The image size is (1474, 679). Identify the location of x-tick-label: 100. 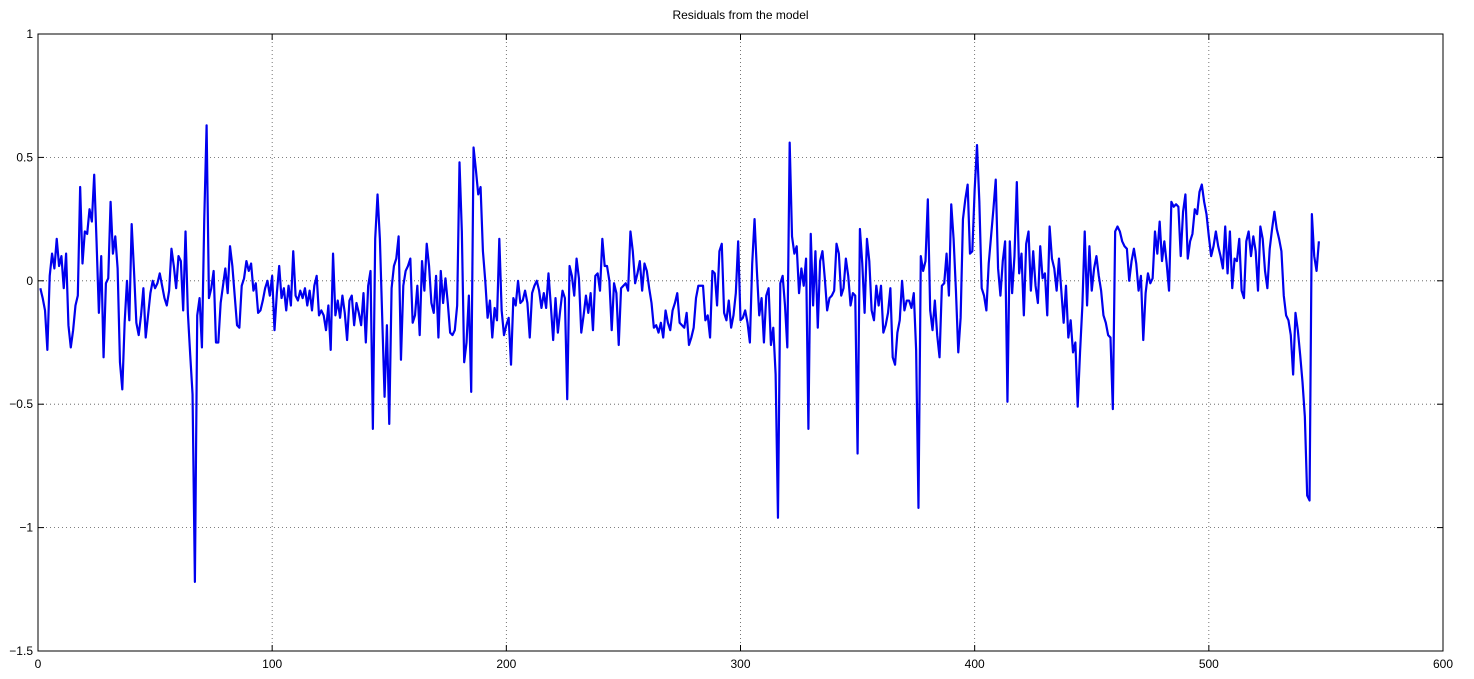
(272, 664).